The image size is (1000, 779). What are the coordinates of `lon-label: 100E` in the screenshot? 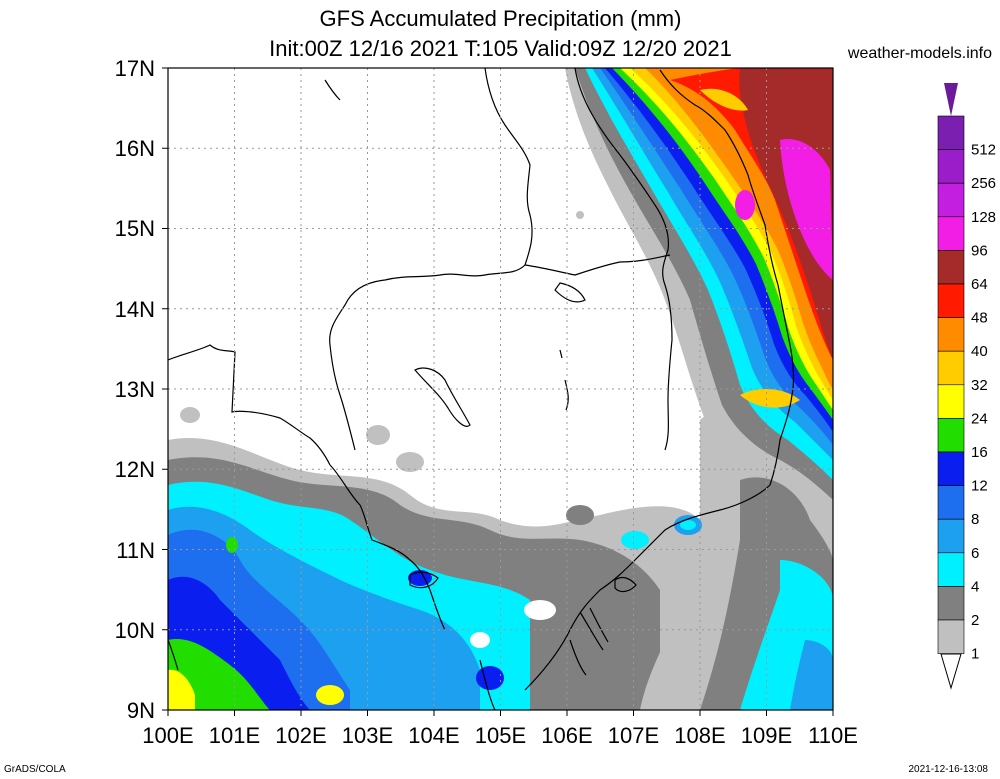 It's located at (167, 735).